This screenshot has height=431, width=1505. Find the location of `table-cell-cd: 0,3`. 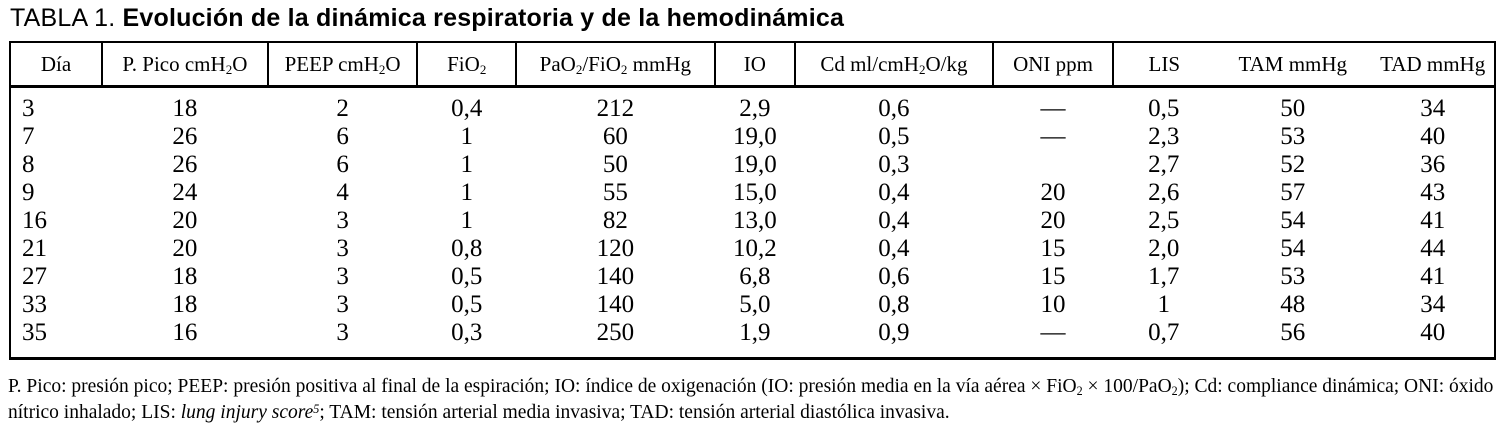

table-cell-cd: 0,3 is located at coordinates (894, 164).